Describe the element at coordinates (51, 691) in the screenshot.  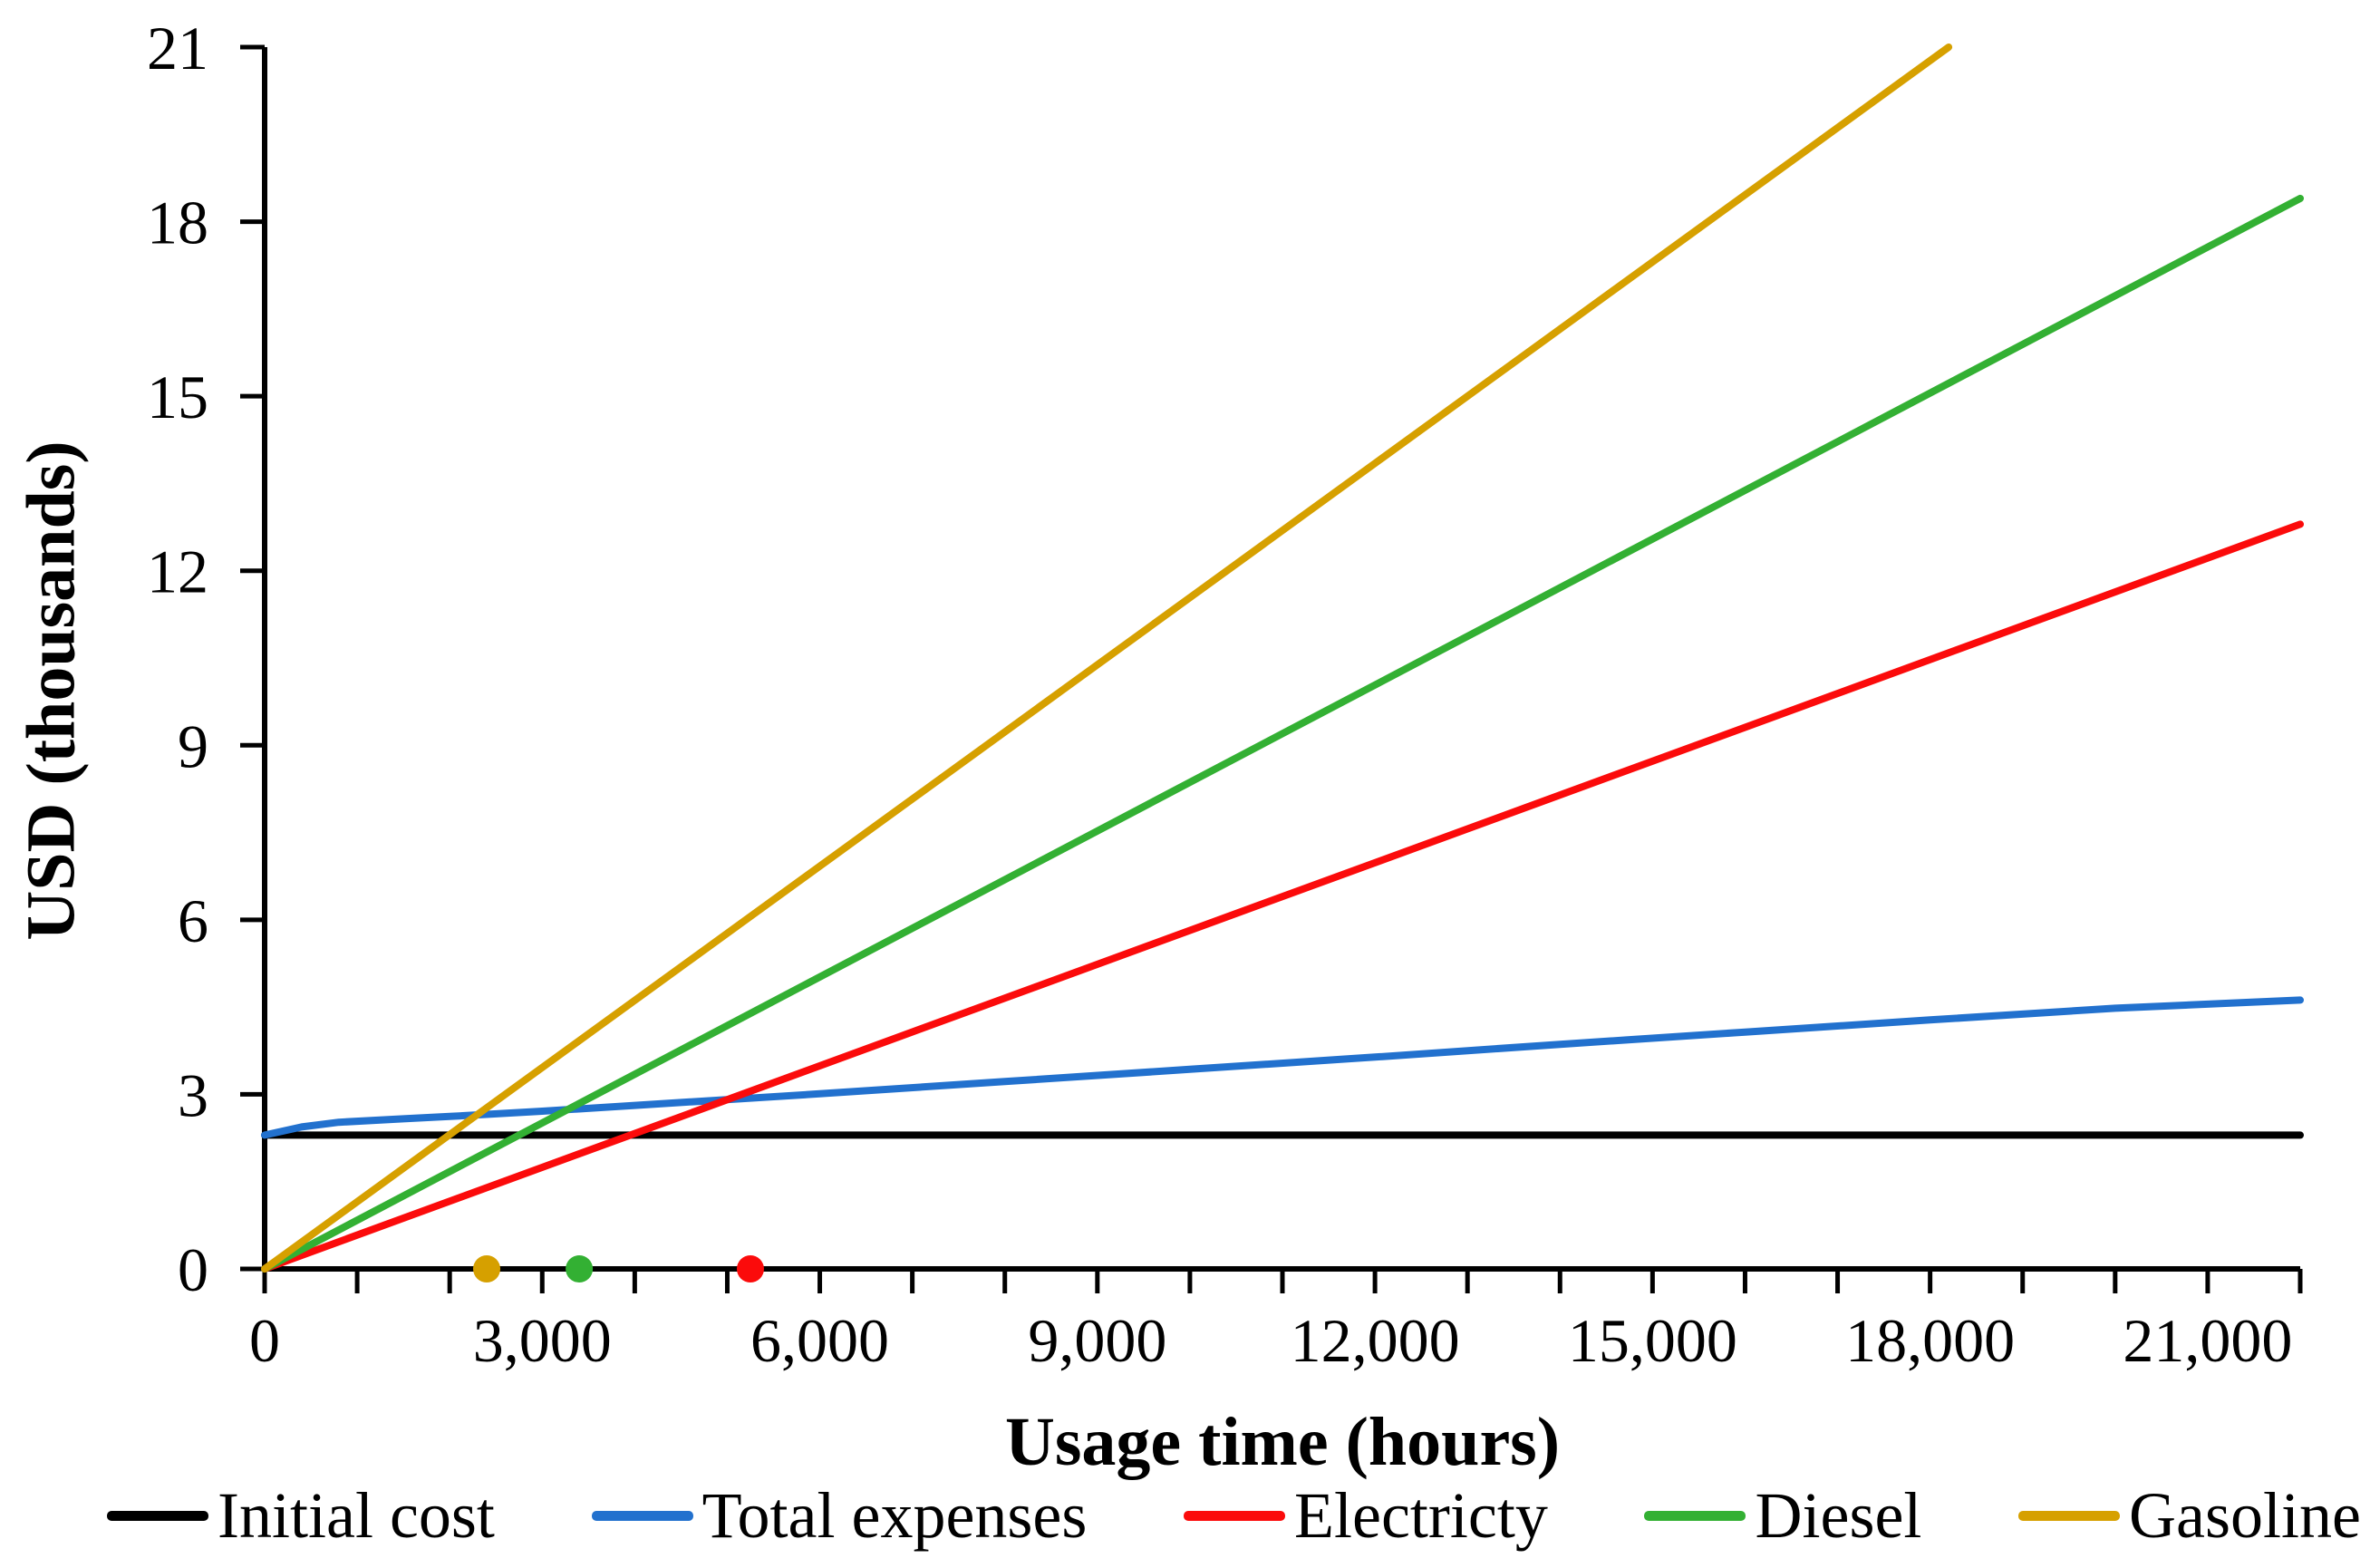
I see `y-axis-title: USD (thousands)` at that location.